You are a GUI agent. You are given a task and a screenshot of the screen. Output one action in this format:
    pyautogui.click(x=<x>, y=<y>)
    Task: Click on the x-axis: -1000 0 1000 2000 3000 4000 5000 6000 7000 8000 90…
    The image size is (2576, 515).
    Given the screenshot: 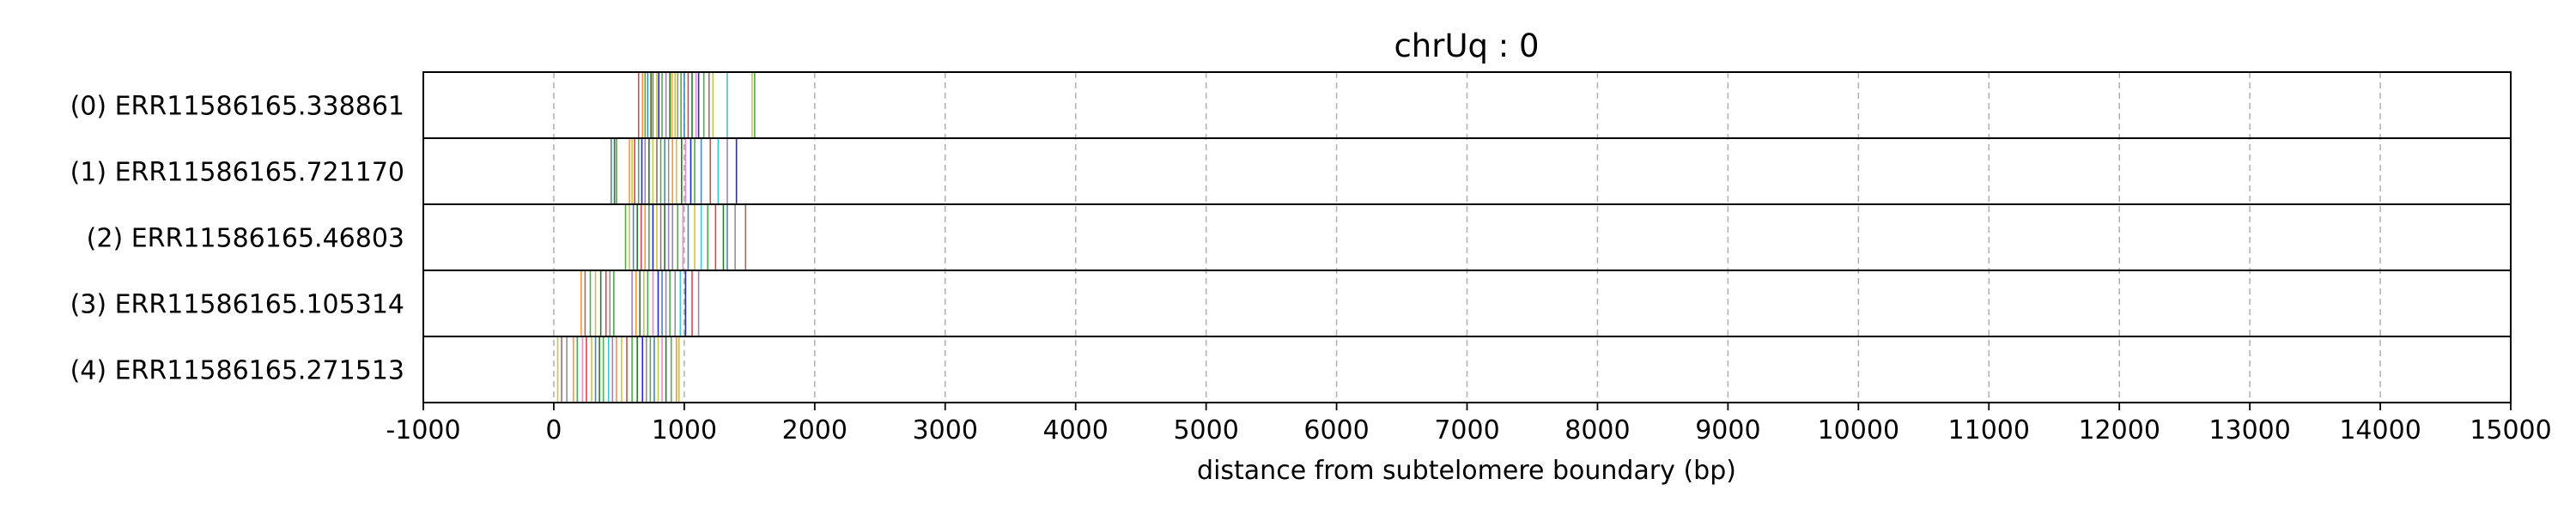 What is the action you would take?
    pyautogui.click(x=1469, y=424)
    